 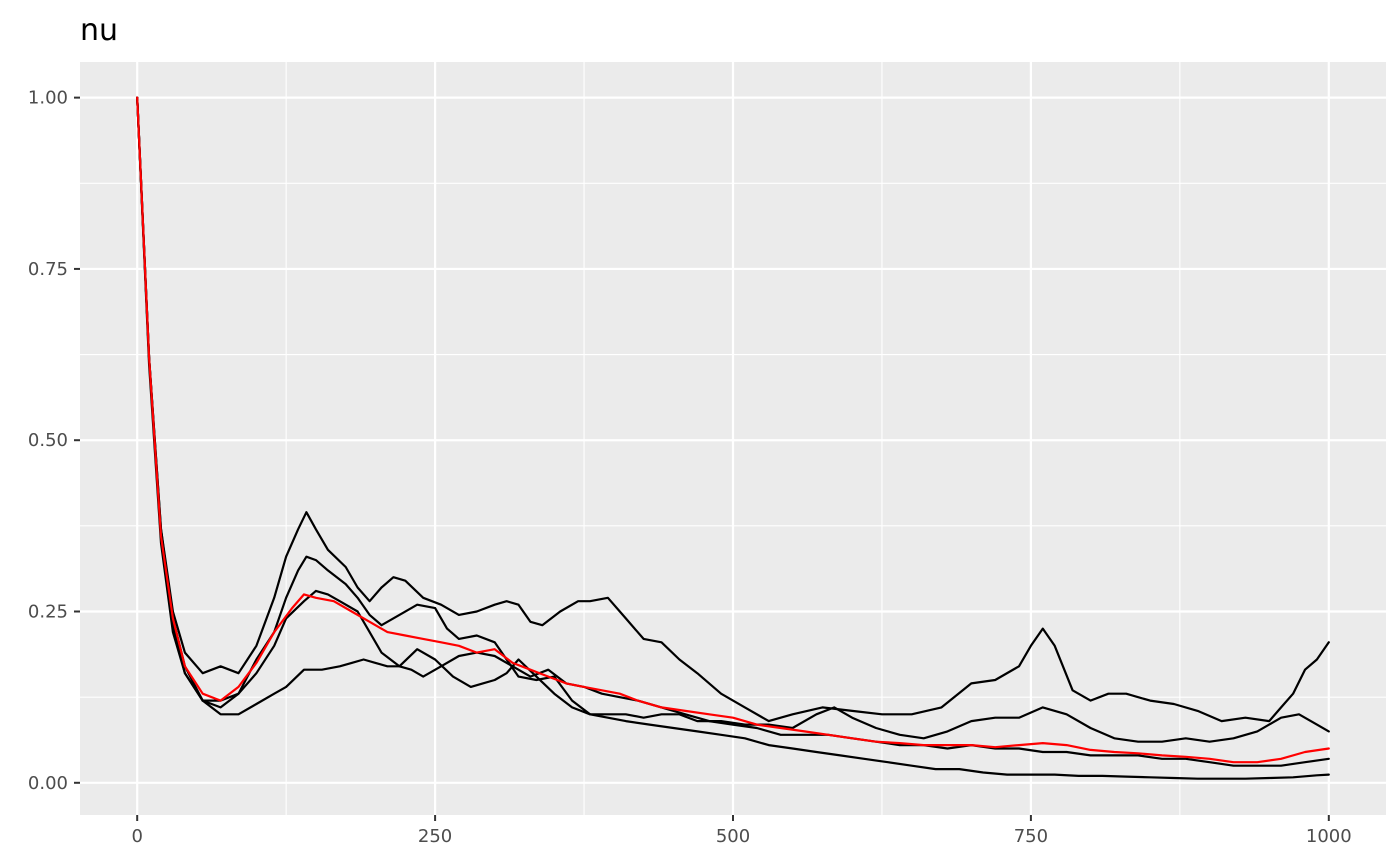 I want to click on x-axis: 0 250 500 750 1000, so click(x=741, y=831).